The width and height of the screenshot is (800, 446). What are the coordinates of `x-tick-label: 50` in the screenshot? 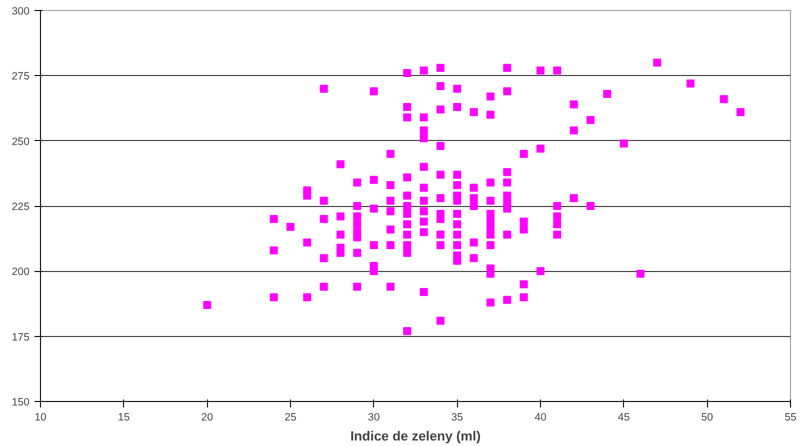 It's located at (707, 418).